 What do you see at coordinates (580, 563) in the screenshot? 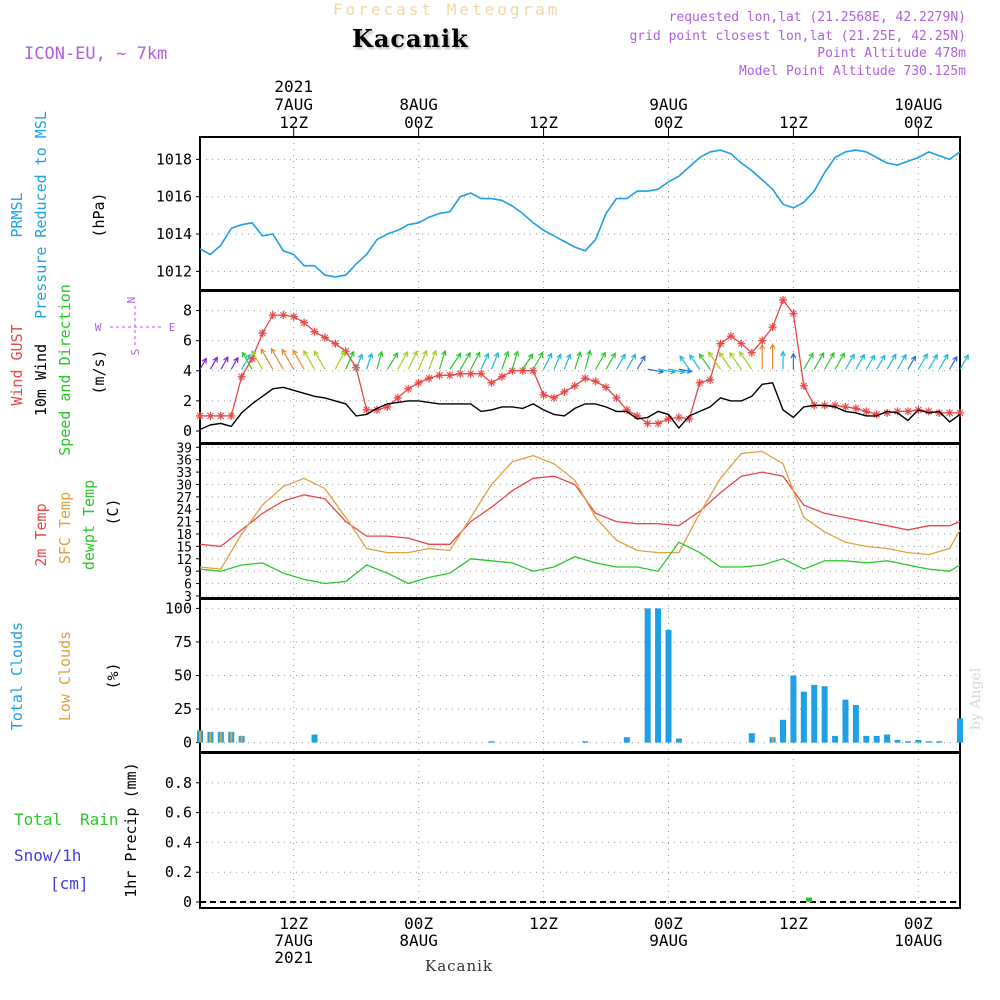
I see `dewpt-line` at bounding box center [580, 563].